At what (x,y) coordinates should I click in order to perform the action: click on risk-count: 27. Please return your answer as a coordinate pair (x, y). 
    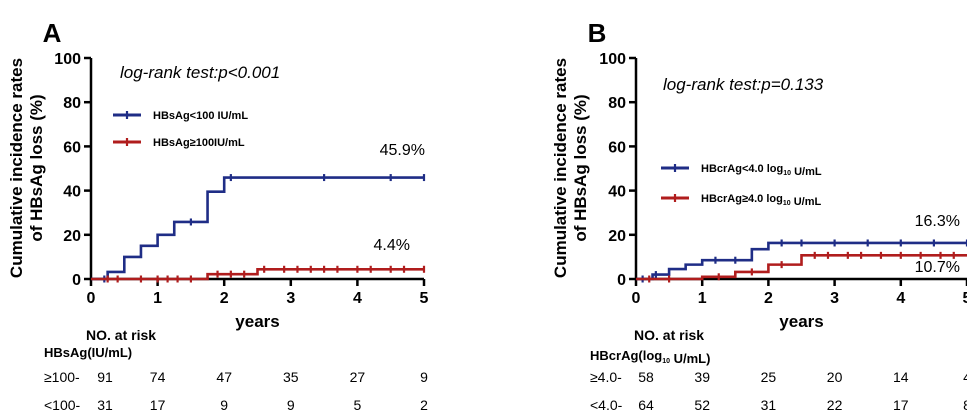
    Looking at the image, I should click on (358, 377).